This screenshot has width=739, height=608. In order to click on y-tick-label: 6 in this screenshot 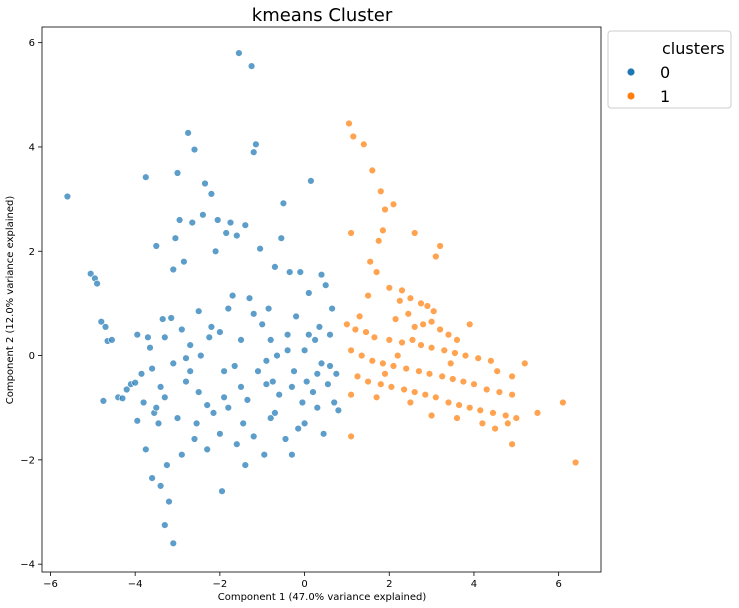, I will do `click(32, 43)`.